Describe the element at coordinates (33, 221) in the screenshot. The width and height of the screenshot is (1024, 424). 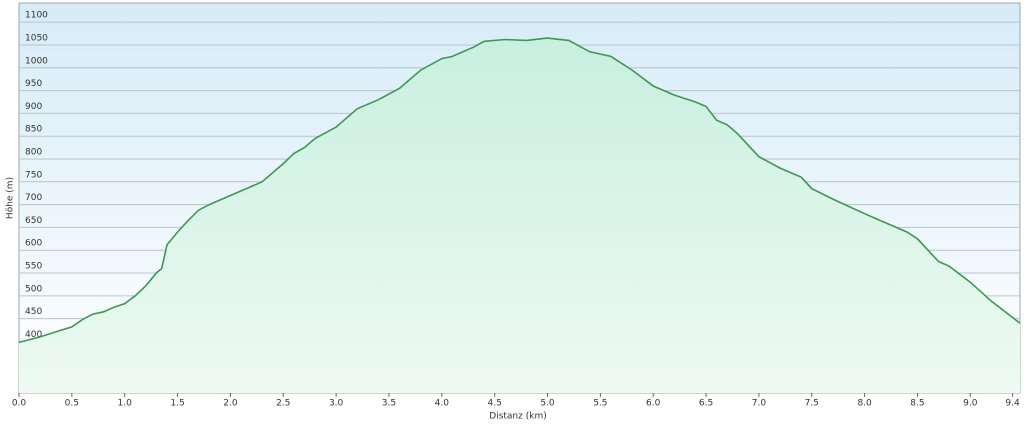
I see `y-tick-label: 650` at that location.